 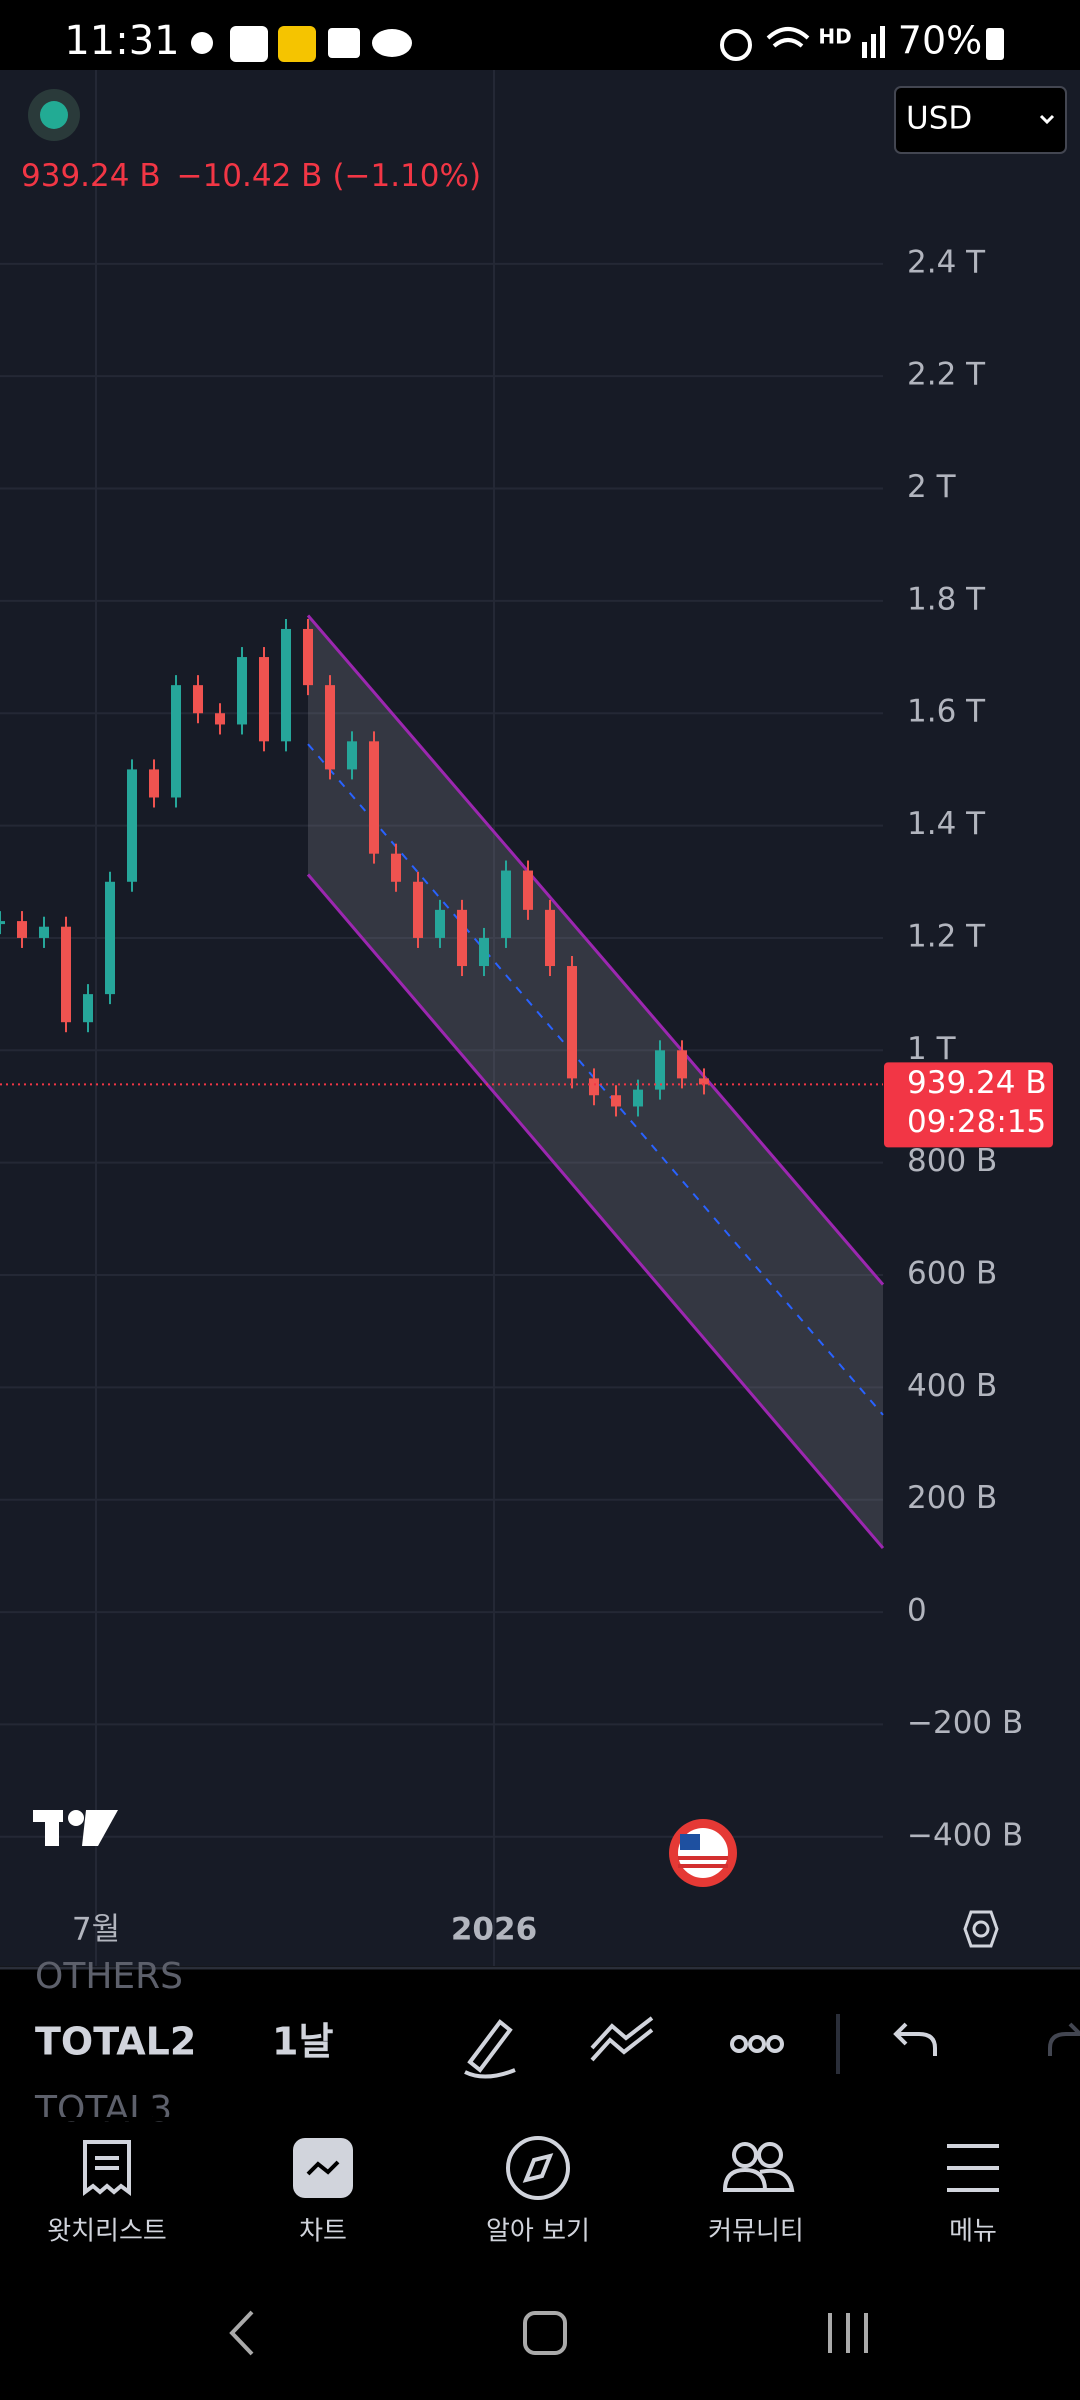 I want to click on chevron, so click(x=1047, y=119).